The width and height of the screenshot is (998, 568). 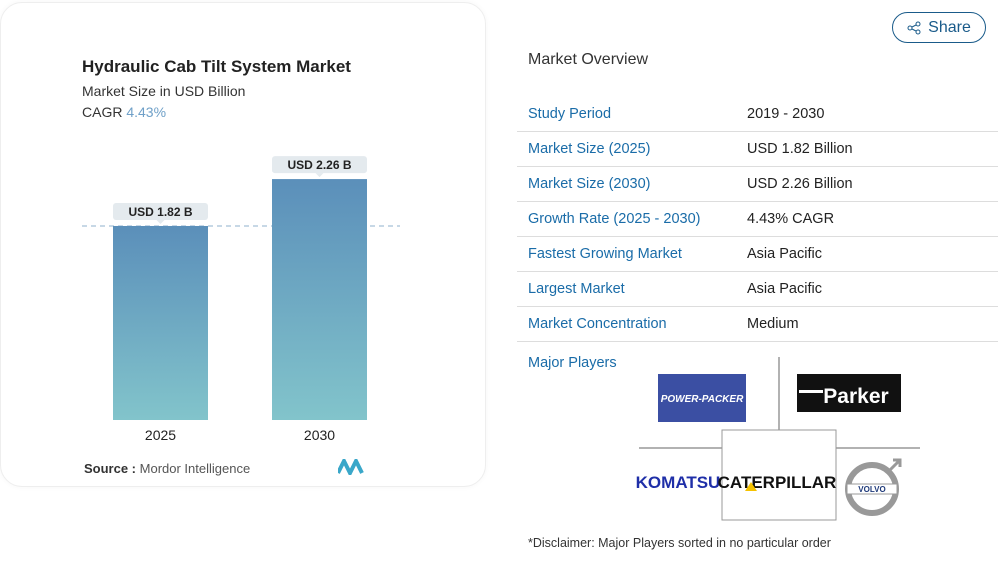 I want to click on mordor-logo-icon, so click(x=351, y=467).